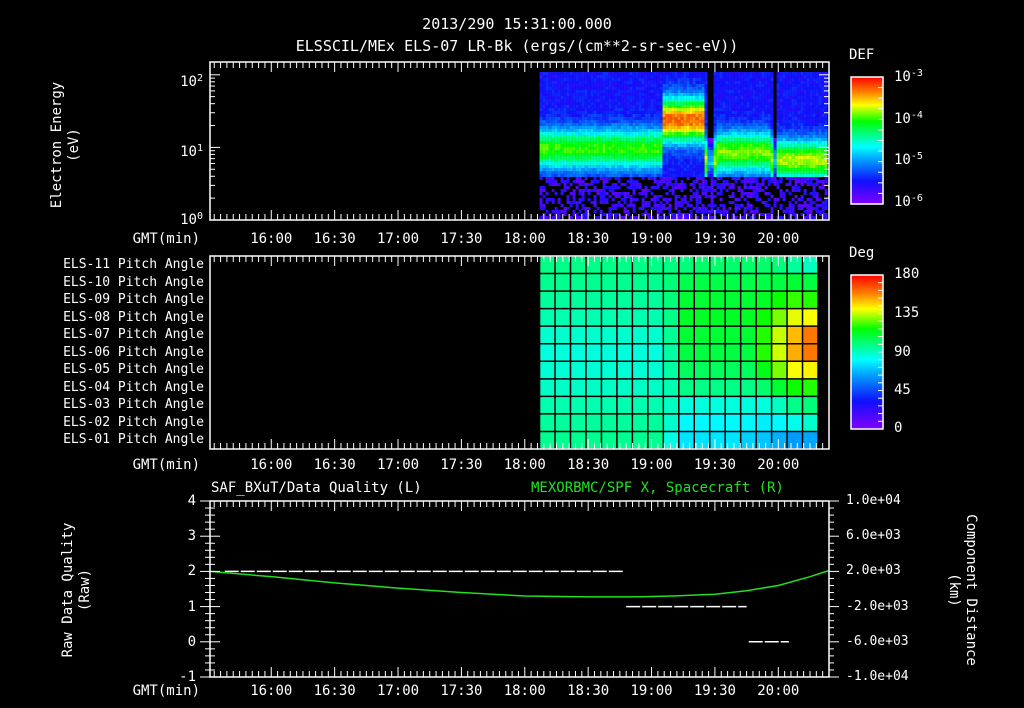 The width and height of the screenshot is (1024, 708). What do you see at coordinates (68, 590) in the screenshot?
I see `quality-ylabel-line1: Raw Data Quality` at bounding box center [68, 590].